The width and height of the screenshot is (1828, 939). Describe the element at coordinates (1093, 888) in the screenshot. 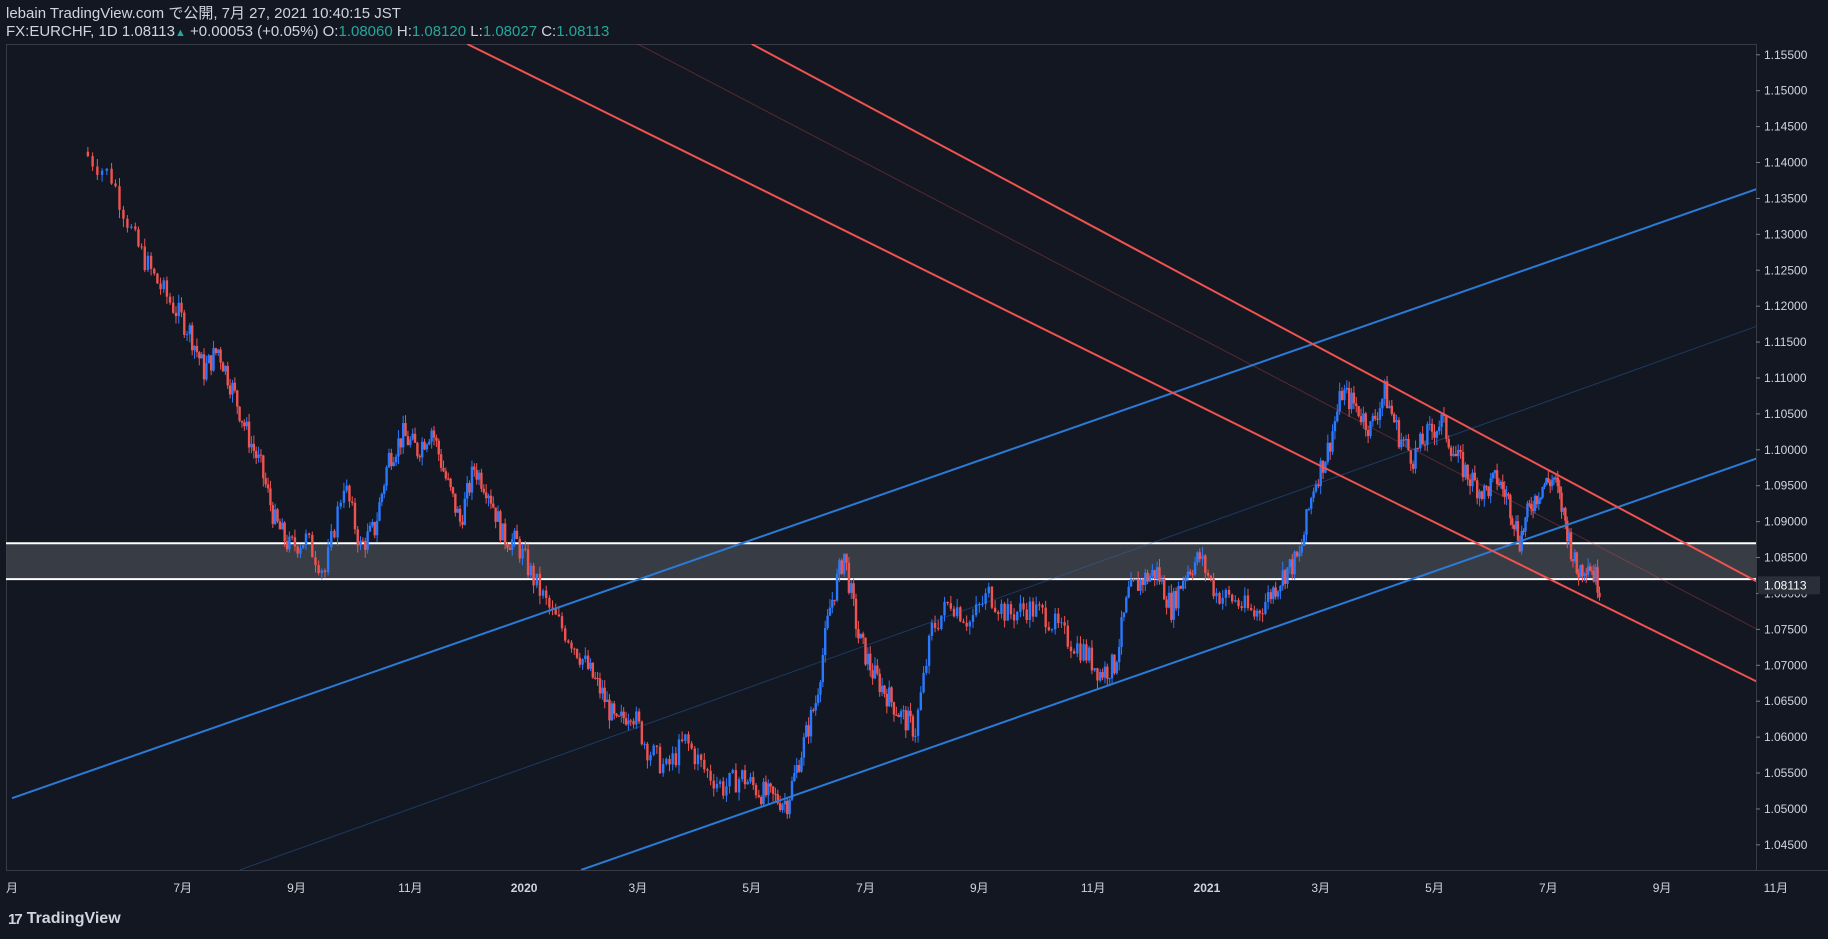

I see `x-tick-label: 11月` at that location.